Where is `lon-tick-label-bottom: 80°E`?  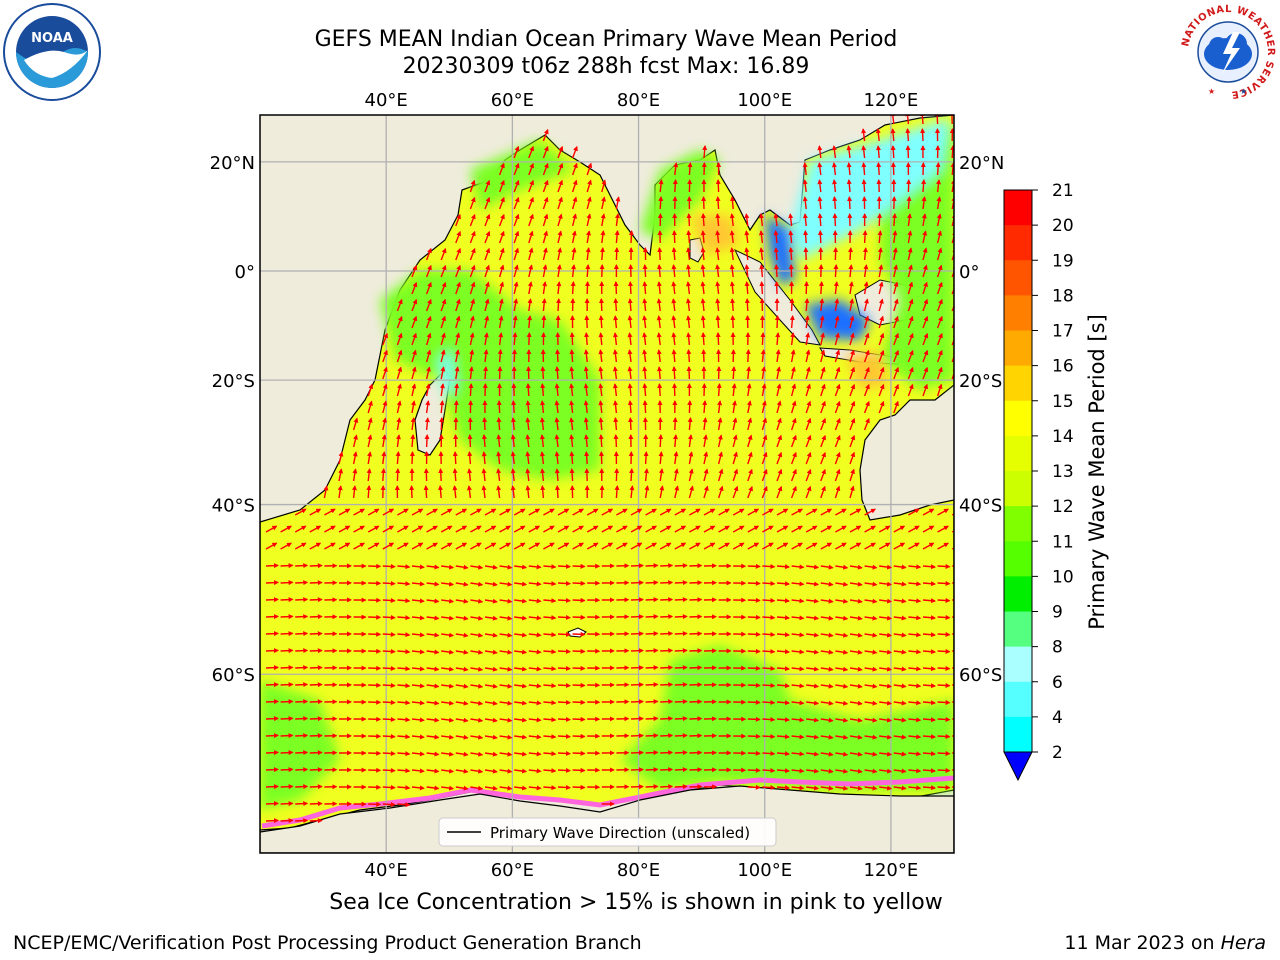
lon-tick-label-bottom: 80°E is located at coordinates (638, 870).